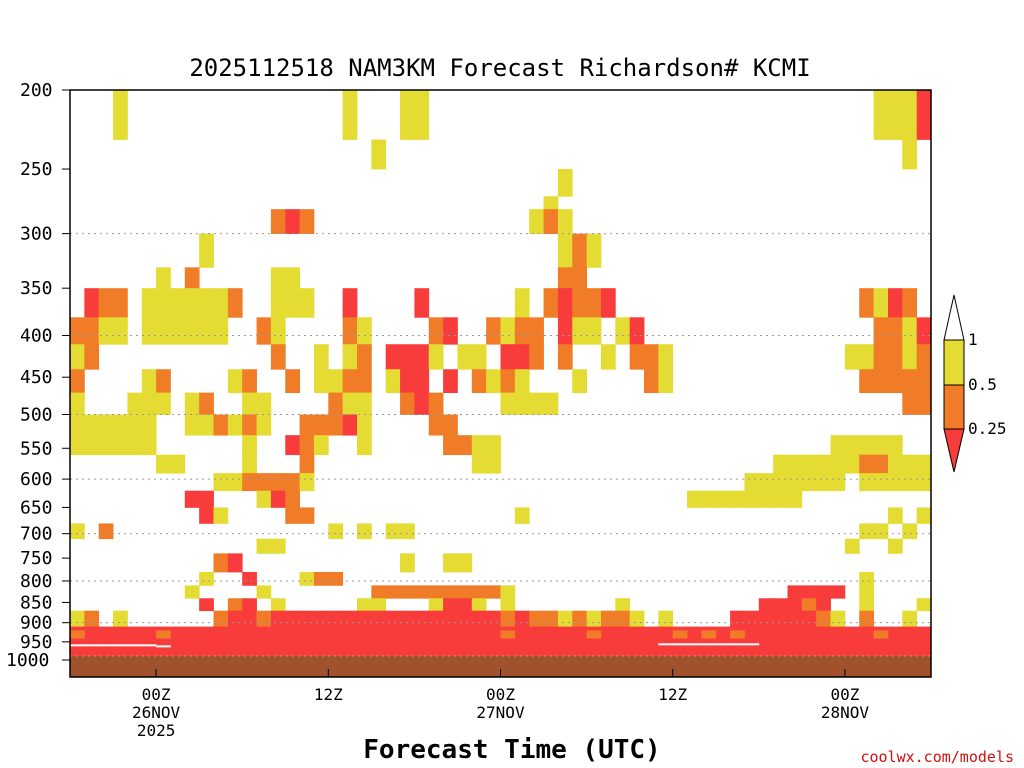  Describe the element at coordinates (987, 428) in the screenshot. I see `colorbar-label: 0.25` at that location.